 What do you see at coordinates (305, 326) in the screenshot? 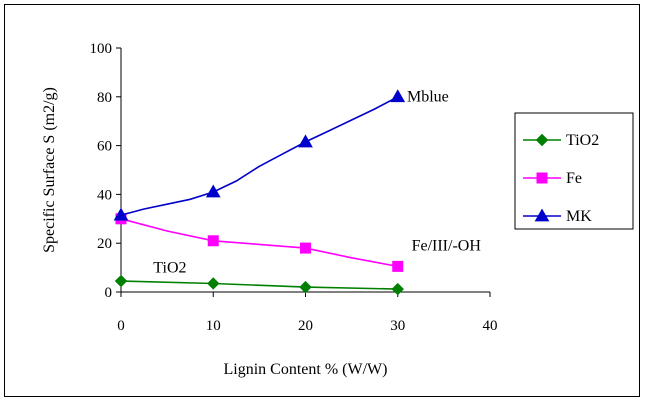
I see `x-tick-label: 20` at bounding box center [305, 326].